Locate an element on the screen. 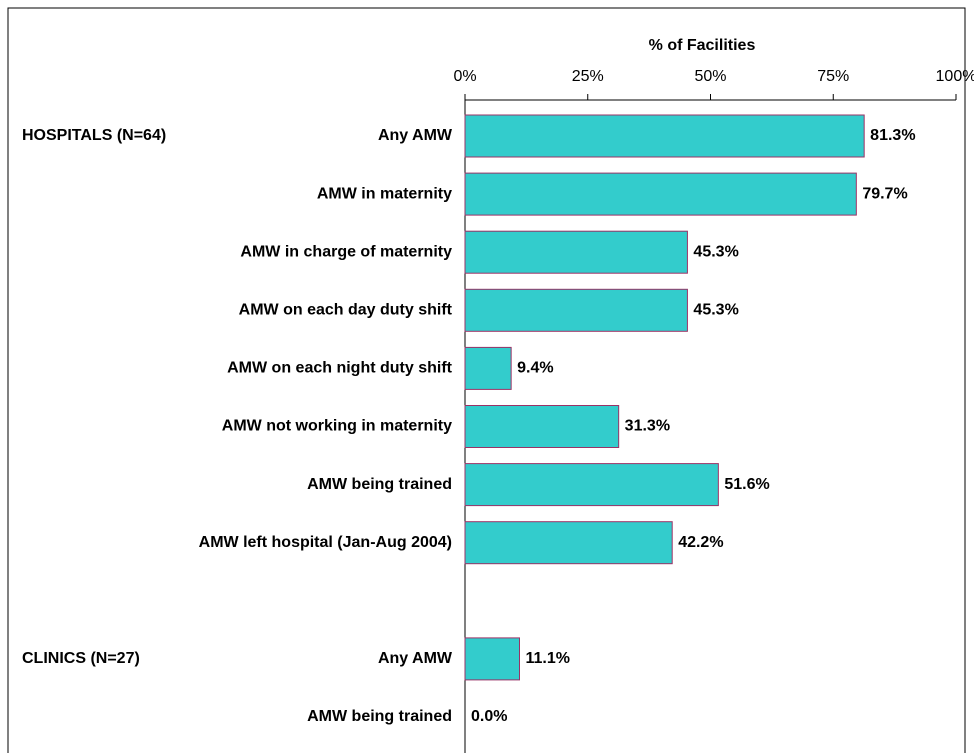 This screenshot has height=753, width=974. y-tick-label: AMW in charge of maternity is located at coordinates (346, 251).